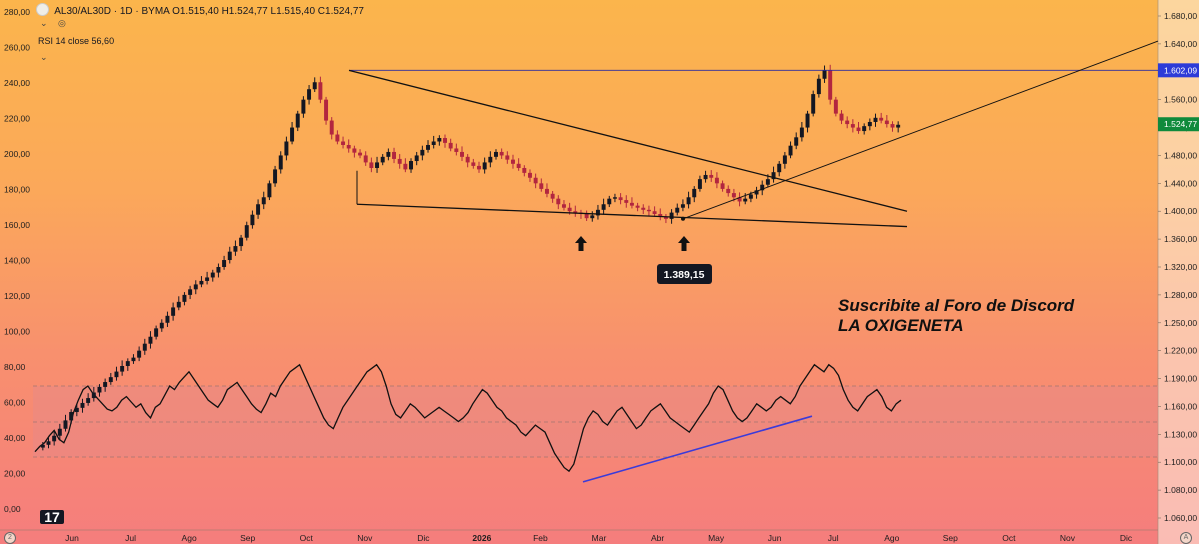  What do you see at coordinates (64, 41) in the screenshot?
I see `rsi-label: RSI 14 close` at bounding box center [64, 41].